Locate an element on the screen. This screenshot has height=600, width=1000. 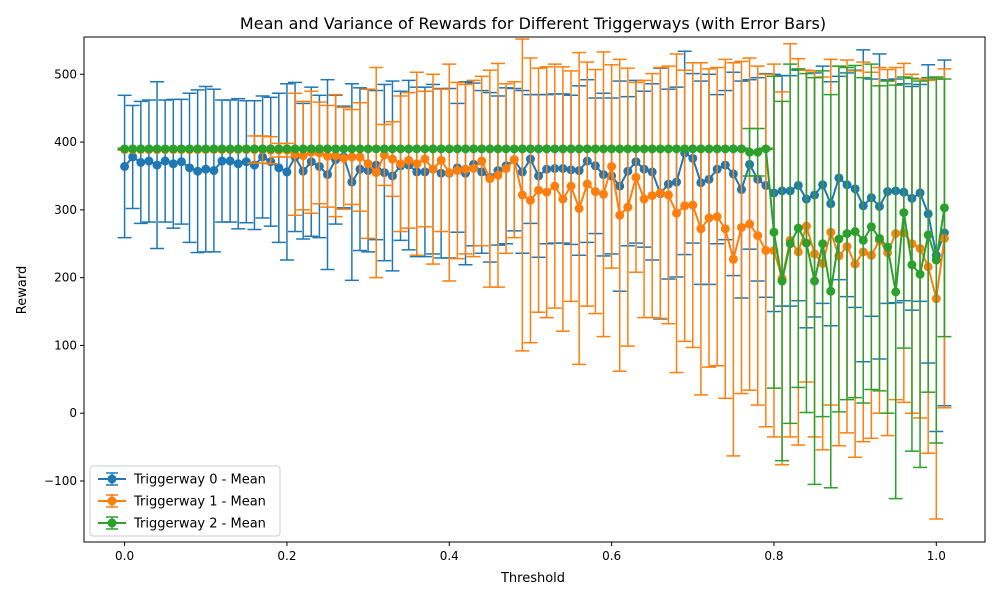
x-axis: 0.0 0.2 0.4 0.6 0.8 1.0 is located at coordinates (530, 552).